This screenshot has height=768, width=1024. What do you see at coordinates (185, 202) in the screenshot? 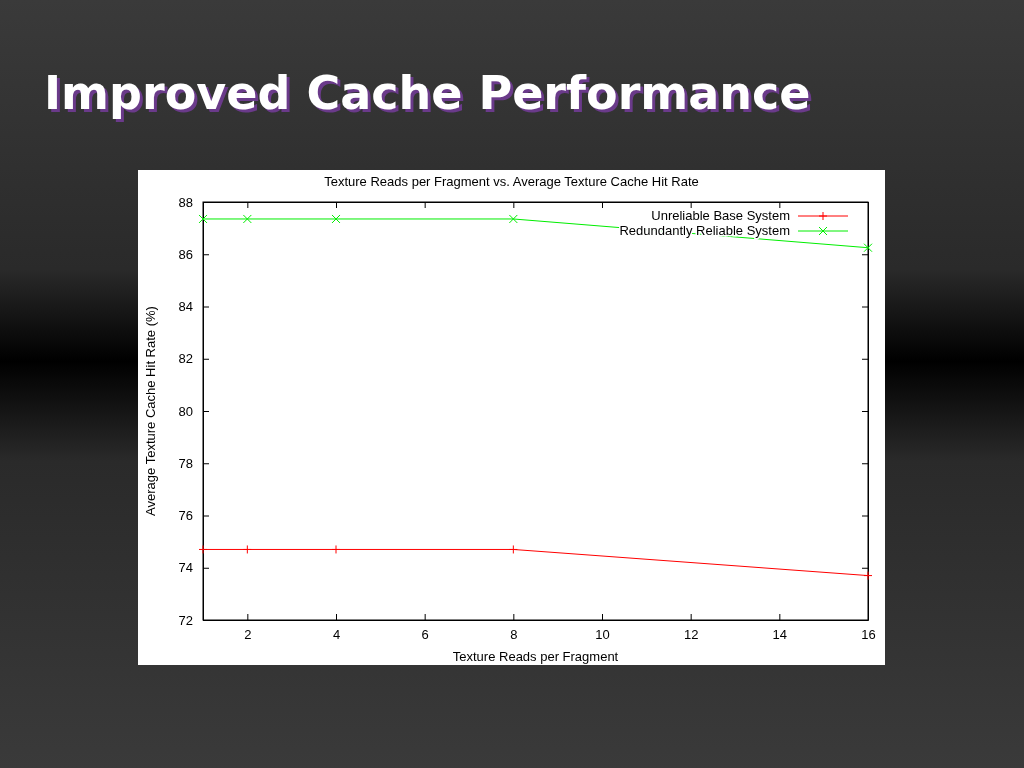
I see `y-tick-label: 88` at bounding box center [185, 202].